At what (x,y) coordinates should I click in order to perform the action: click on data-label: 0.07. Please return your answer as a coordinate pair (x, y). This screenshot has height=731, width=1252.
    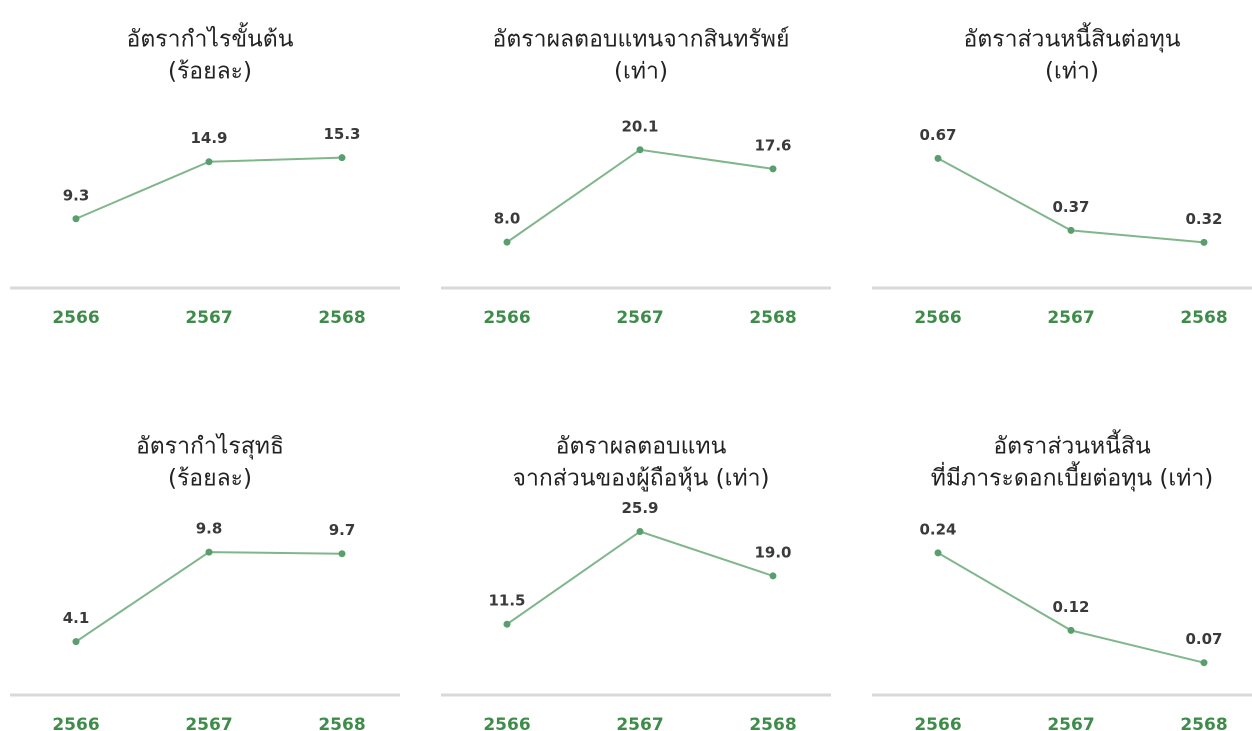
    Looking at the image, I should click on (1203, 639).